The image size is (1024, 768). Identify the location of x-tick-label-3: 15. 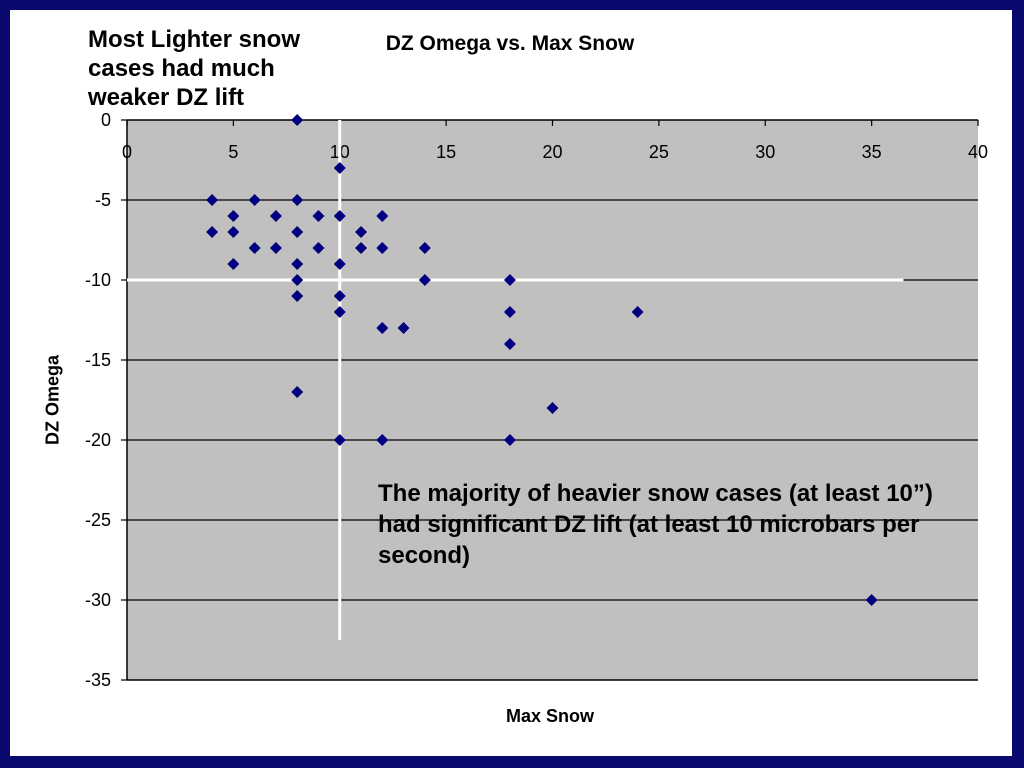
(446, 152).